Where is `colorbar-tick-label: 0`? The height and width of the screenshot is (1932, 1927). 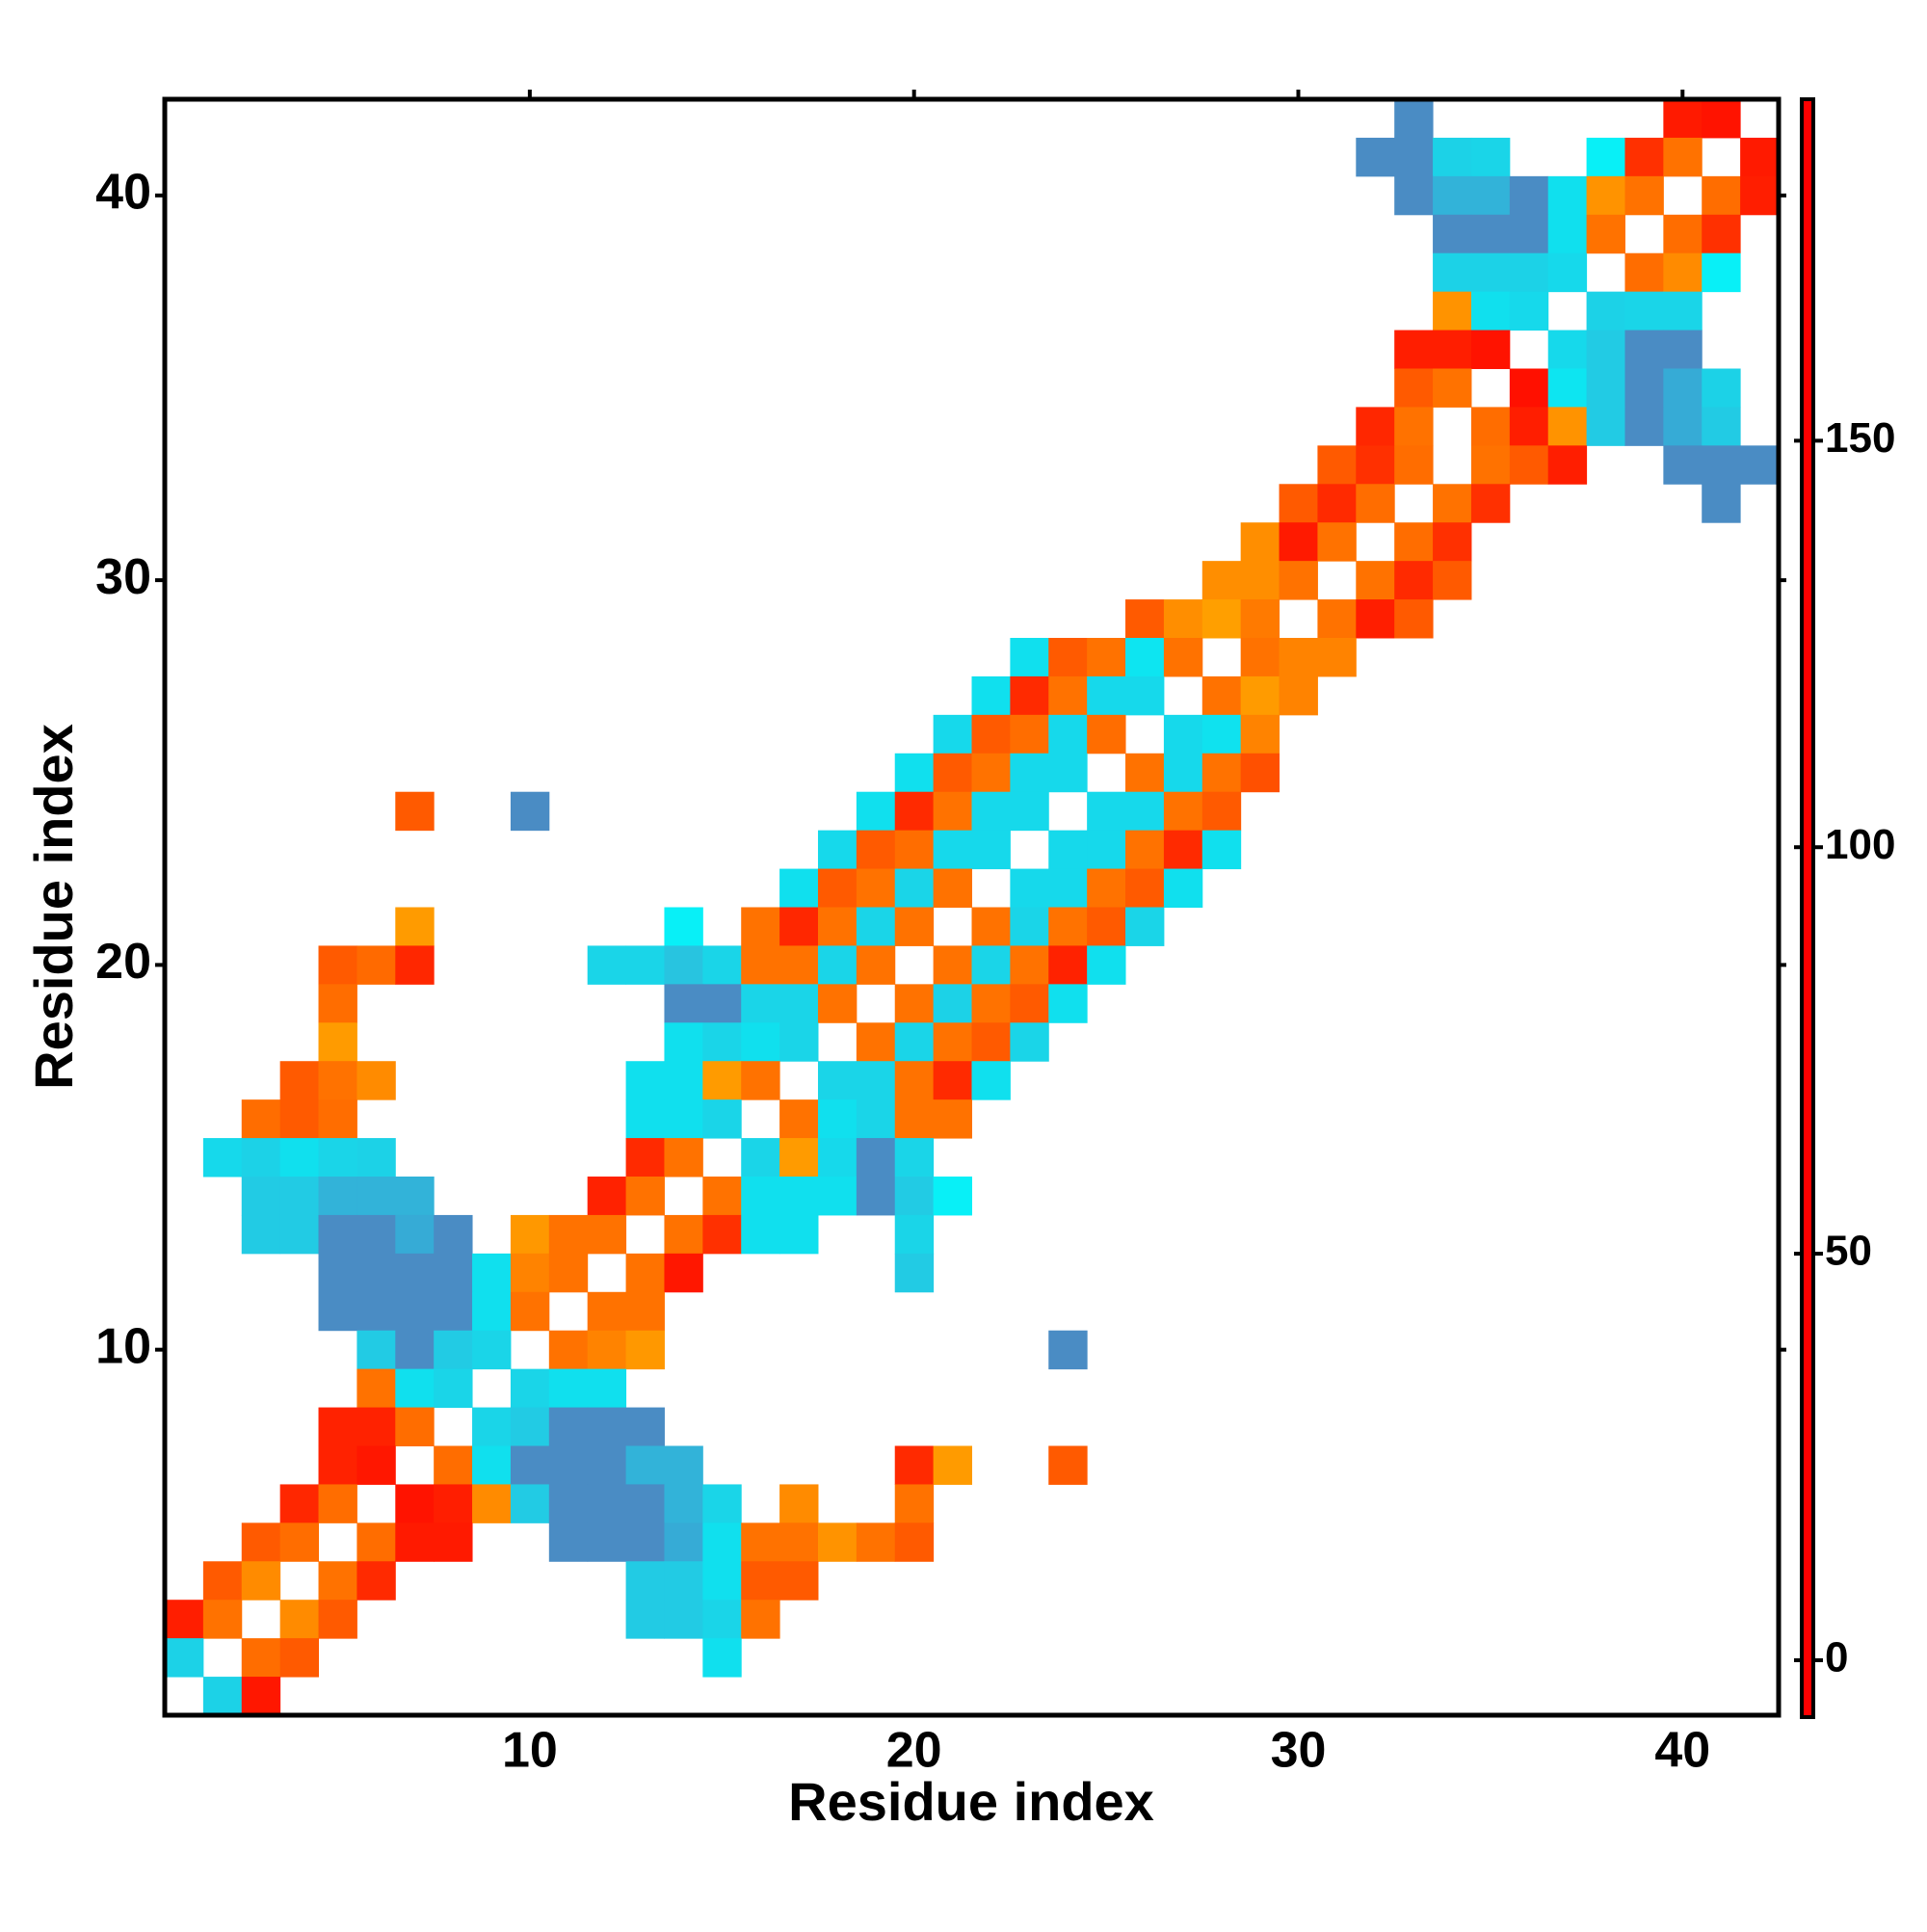 colorbar-tick-label: 0 is located at coordinates (1836, 1657).